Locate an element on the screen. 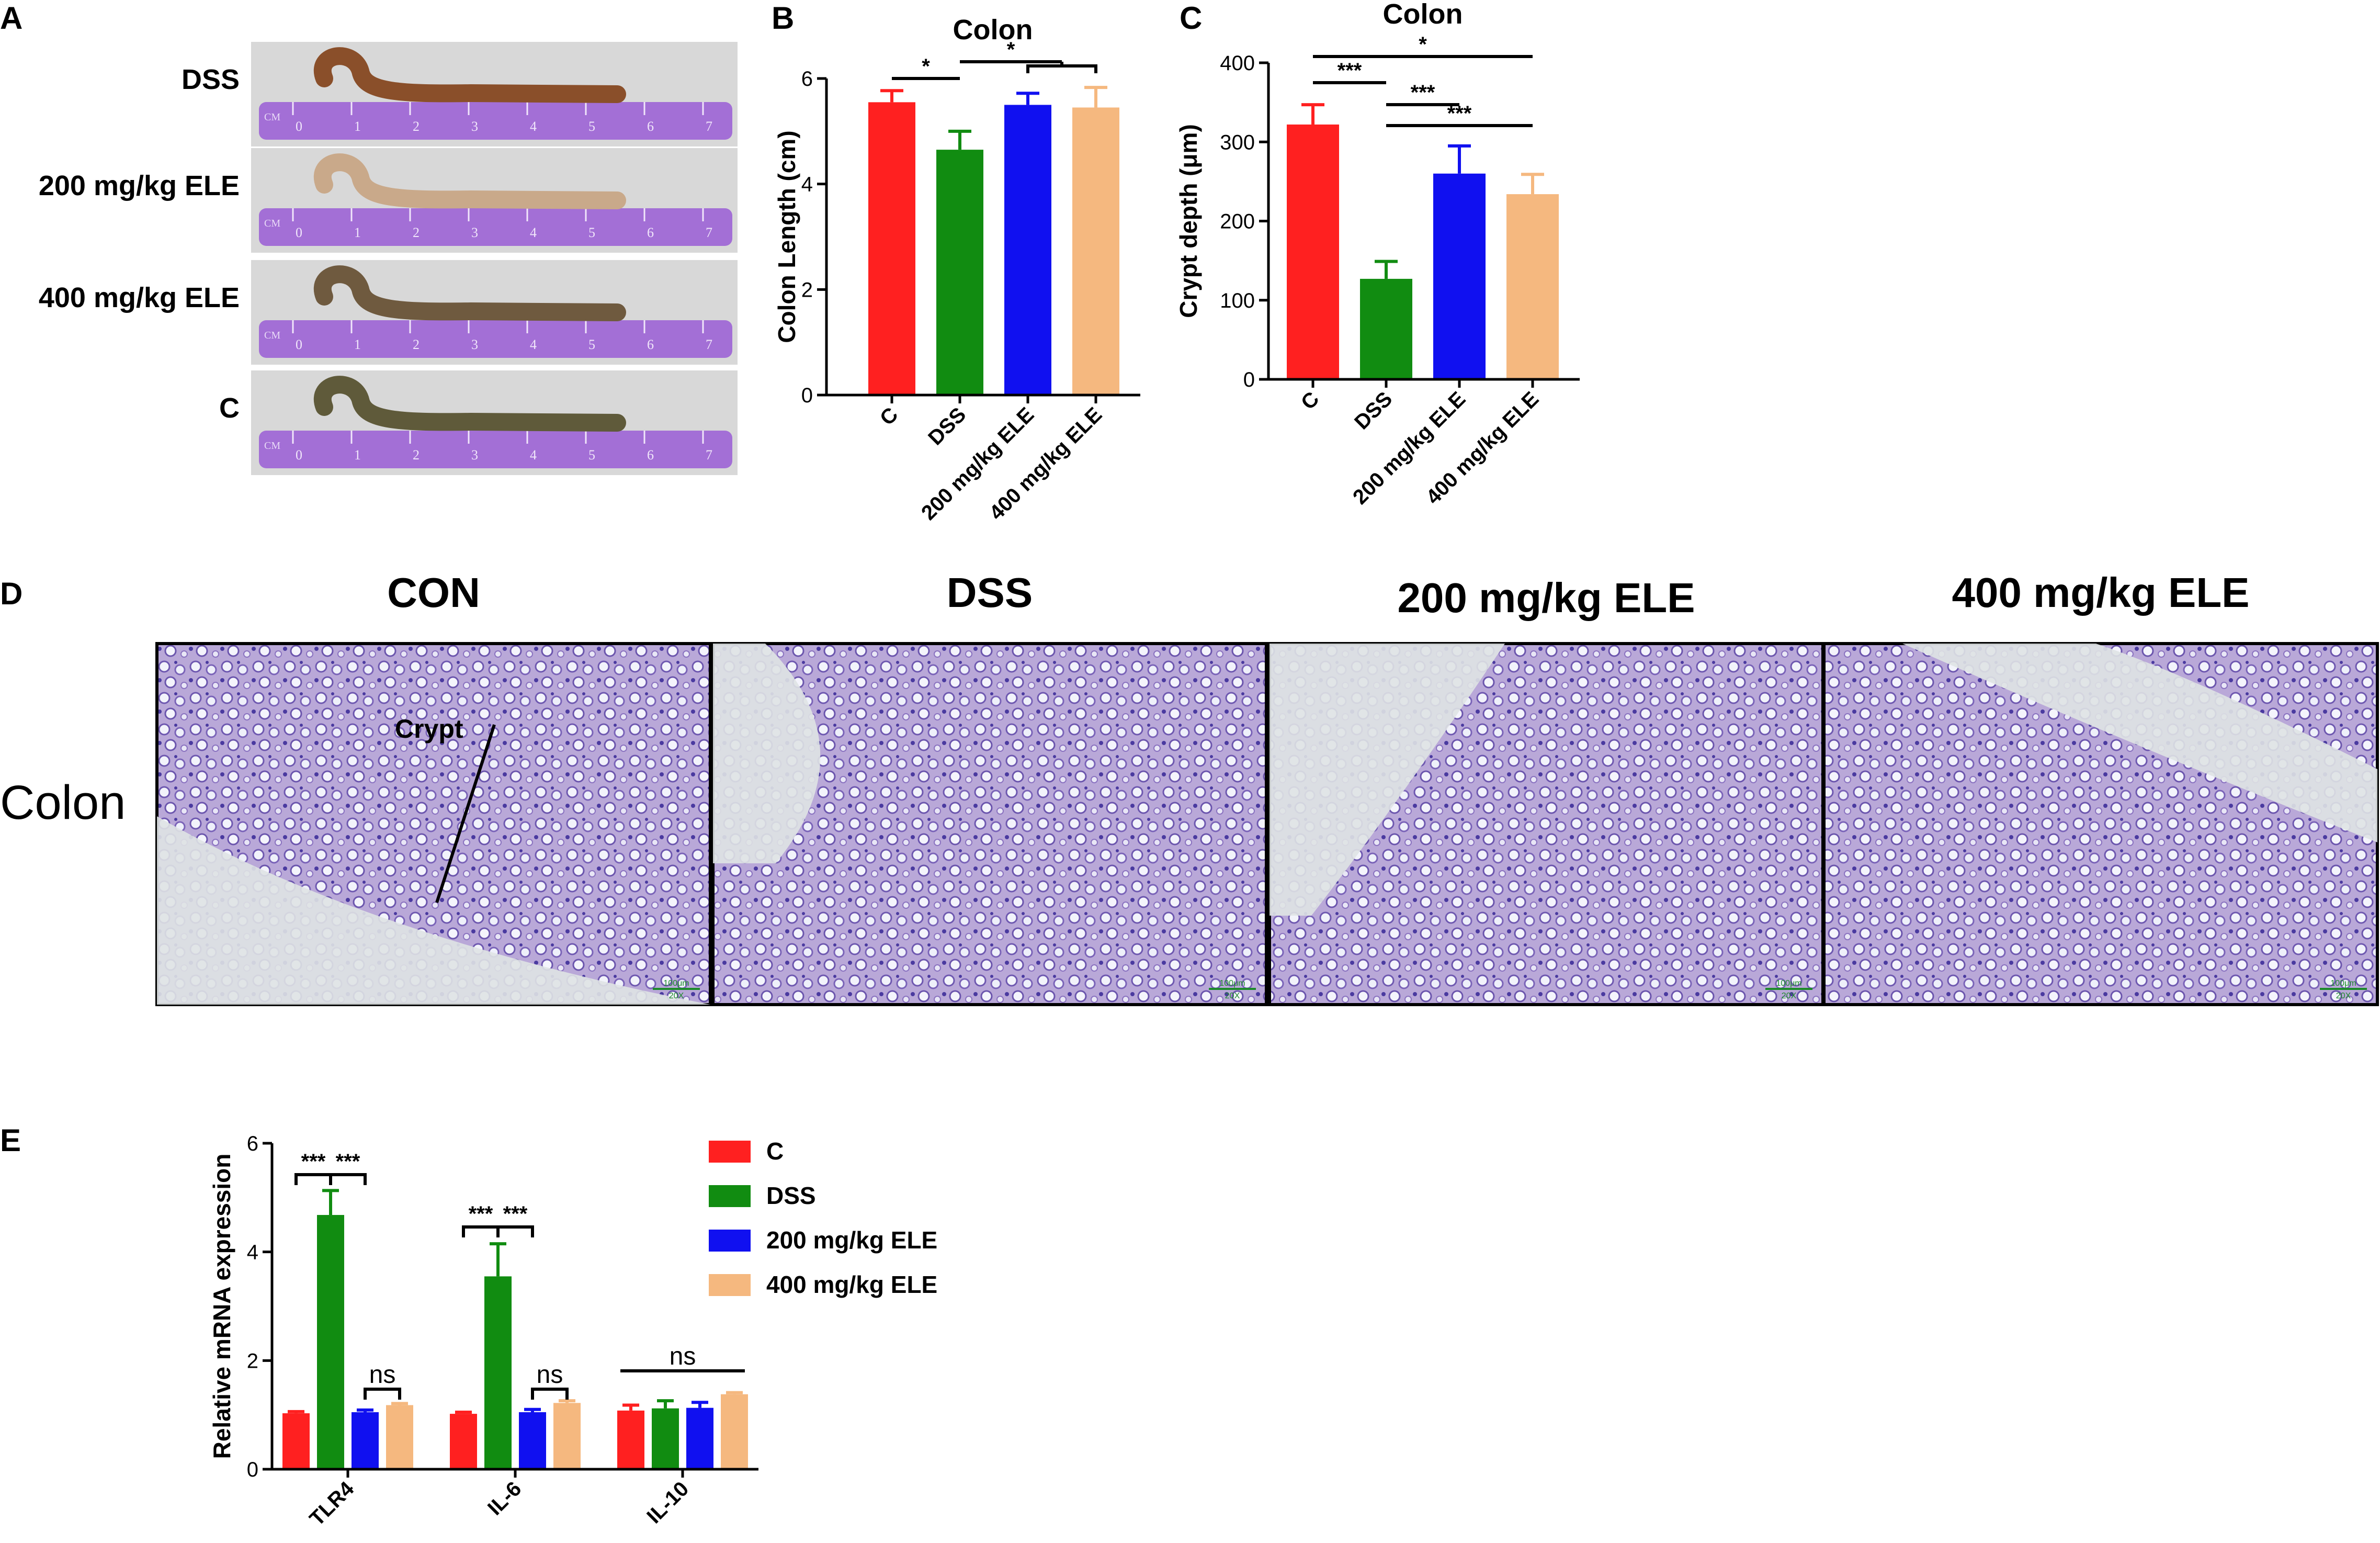 This screenshot has width=2380, height=1543. y-tick-label: 200 is located at coordinates (1237, 222).